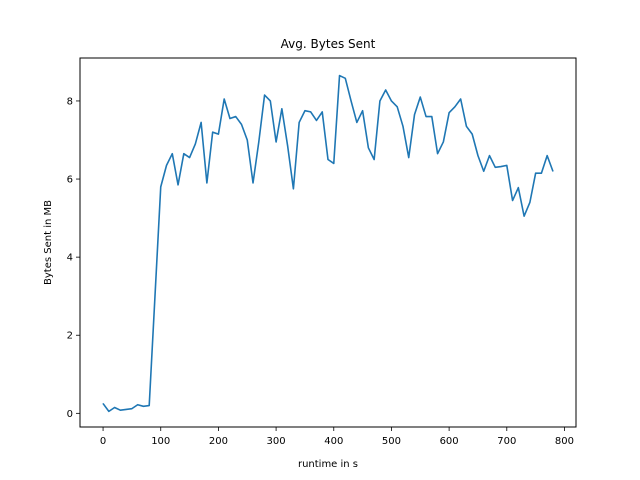 The width and height of the screenshot is (640, 480). What do you see at coordinates (70, 258) in the screenshot?
I see `y-tick-label: 4` at bounding box center [70, 258].